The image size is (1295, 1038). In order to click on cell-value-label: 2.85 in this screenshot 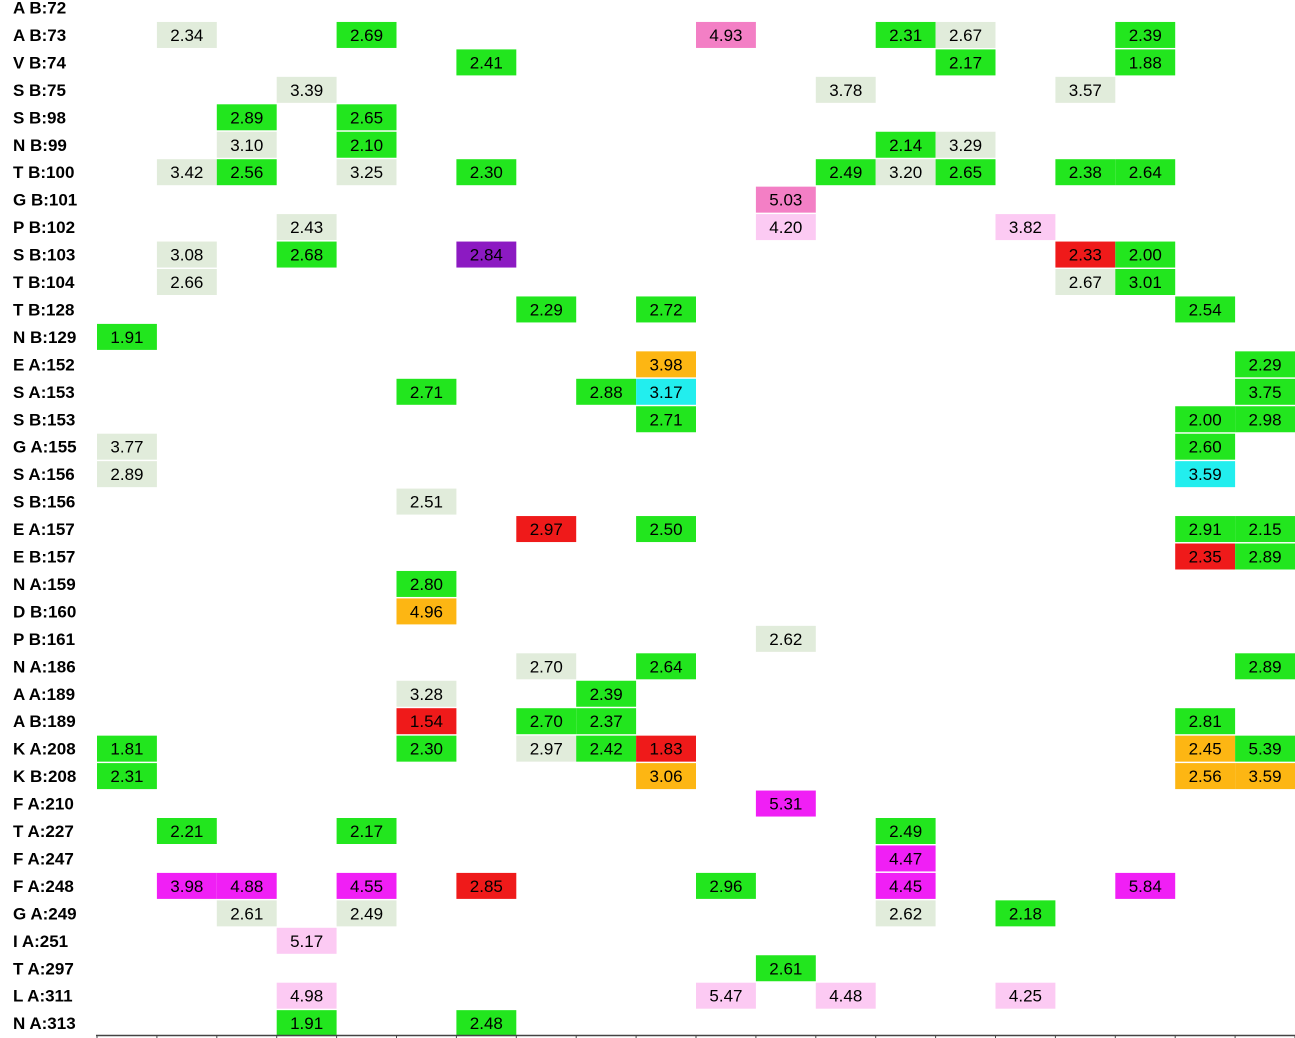, I will do `click(486, 886)`.